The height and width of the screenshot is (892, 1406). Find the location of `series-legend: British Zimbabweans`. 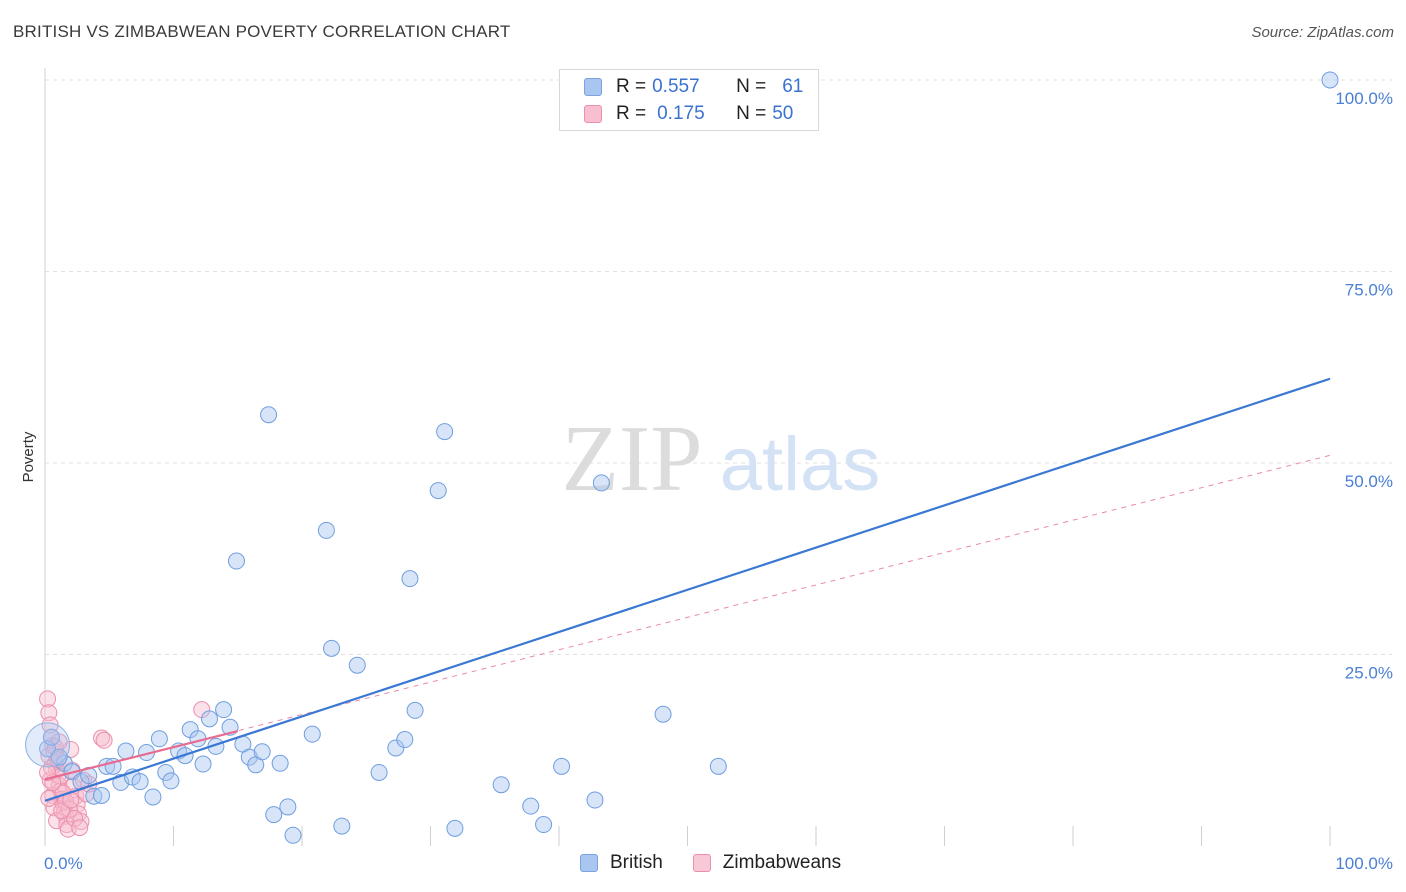

series-legend: British Zimbabweans is located at coordinates (725, 863).